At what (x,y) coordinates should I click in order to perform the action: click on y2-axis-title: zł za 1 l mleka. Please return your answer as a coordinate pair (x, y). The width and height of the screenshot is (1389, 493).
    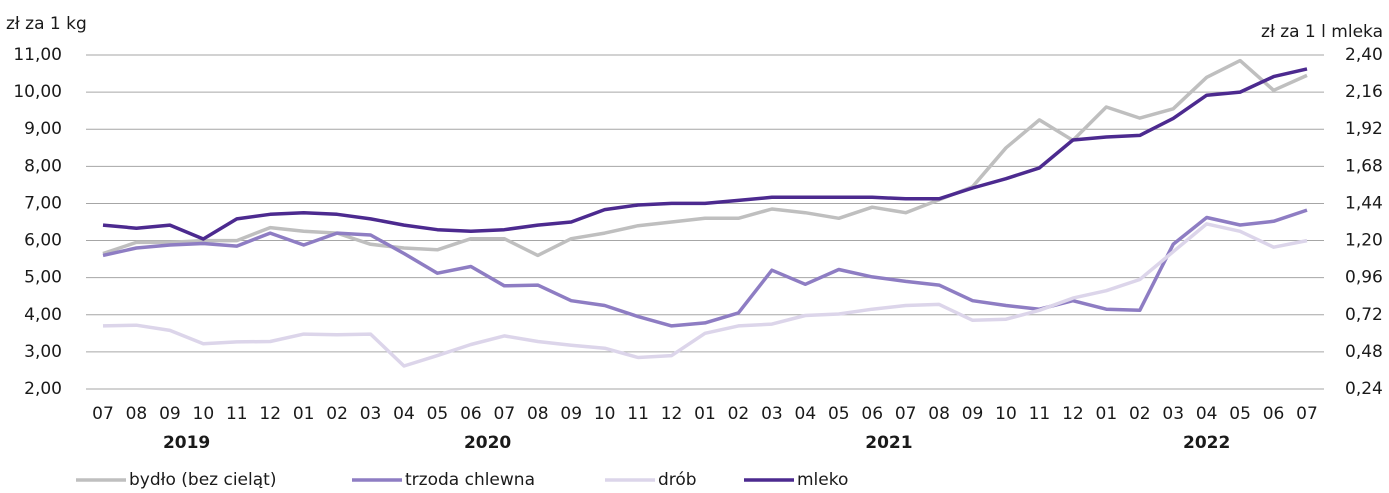
    Looking at the image, I should click on (1322, 32).